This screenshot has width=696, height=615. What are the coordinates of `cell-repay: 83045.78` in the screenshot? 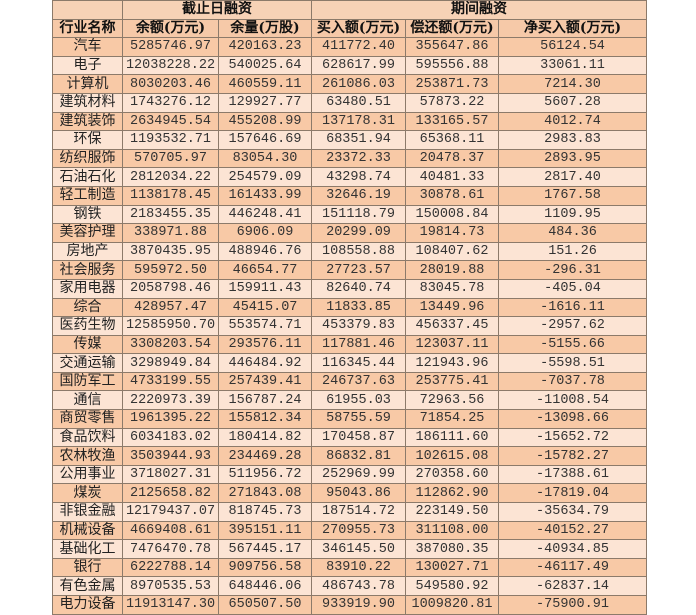 It's located at (452, 288).